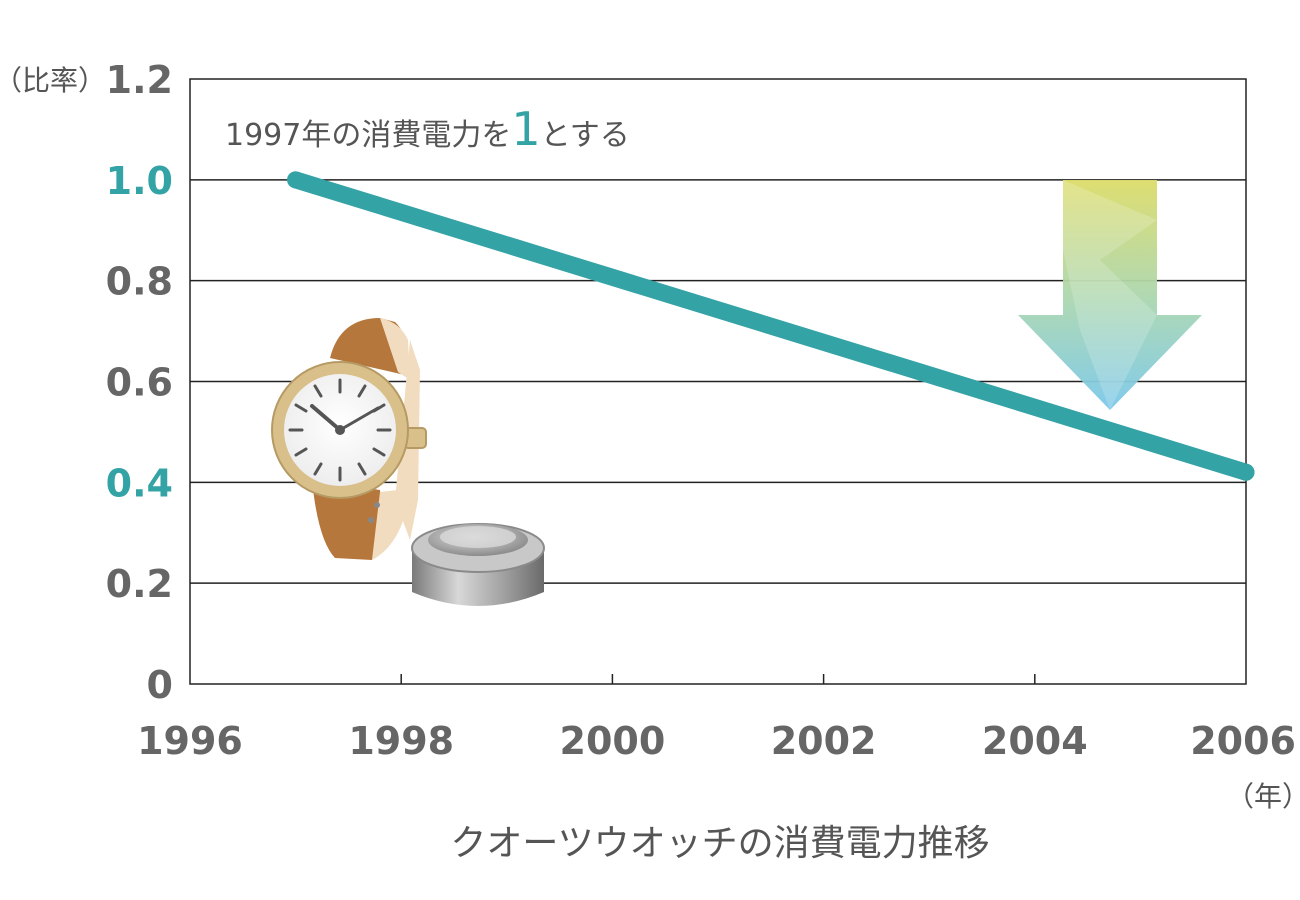 This screenshot has width=1300, height=900. I want to click on chart-caption: クオーツウオッチの消費電力推移, so click(719, 843).